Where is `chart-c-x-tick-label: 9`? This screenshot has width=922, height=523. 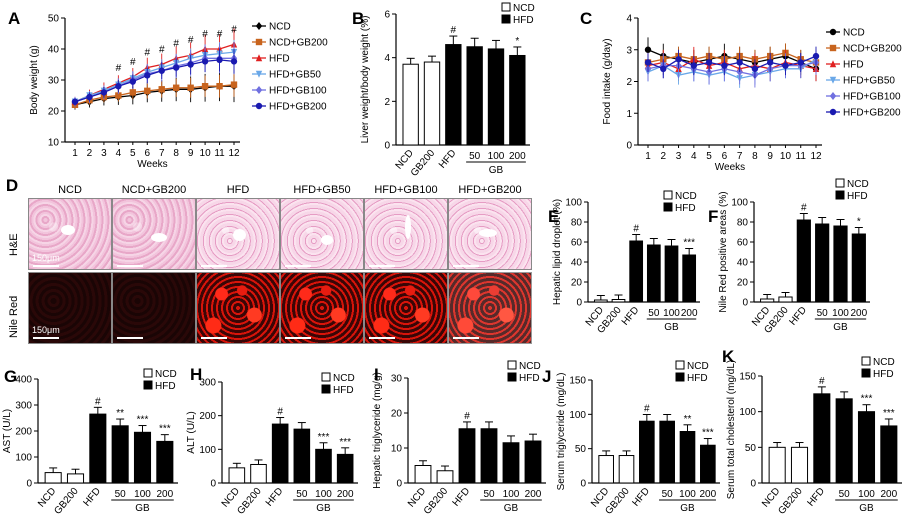
chart-c-x-tick-label: 9 is located at coordinates (770, 156).